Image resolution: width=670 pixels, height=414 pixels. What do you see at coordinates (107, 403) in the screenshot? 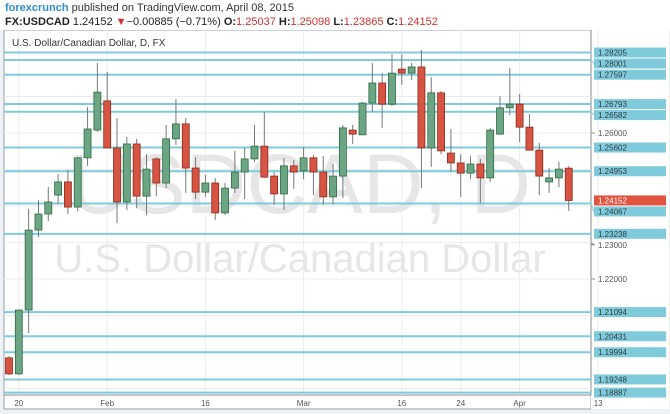
I see `x-tick-label: Feb` at bounding box center [107, 403].